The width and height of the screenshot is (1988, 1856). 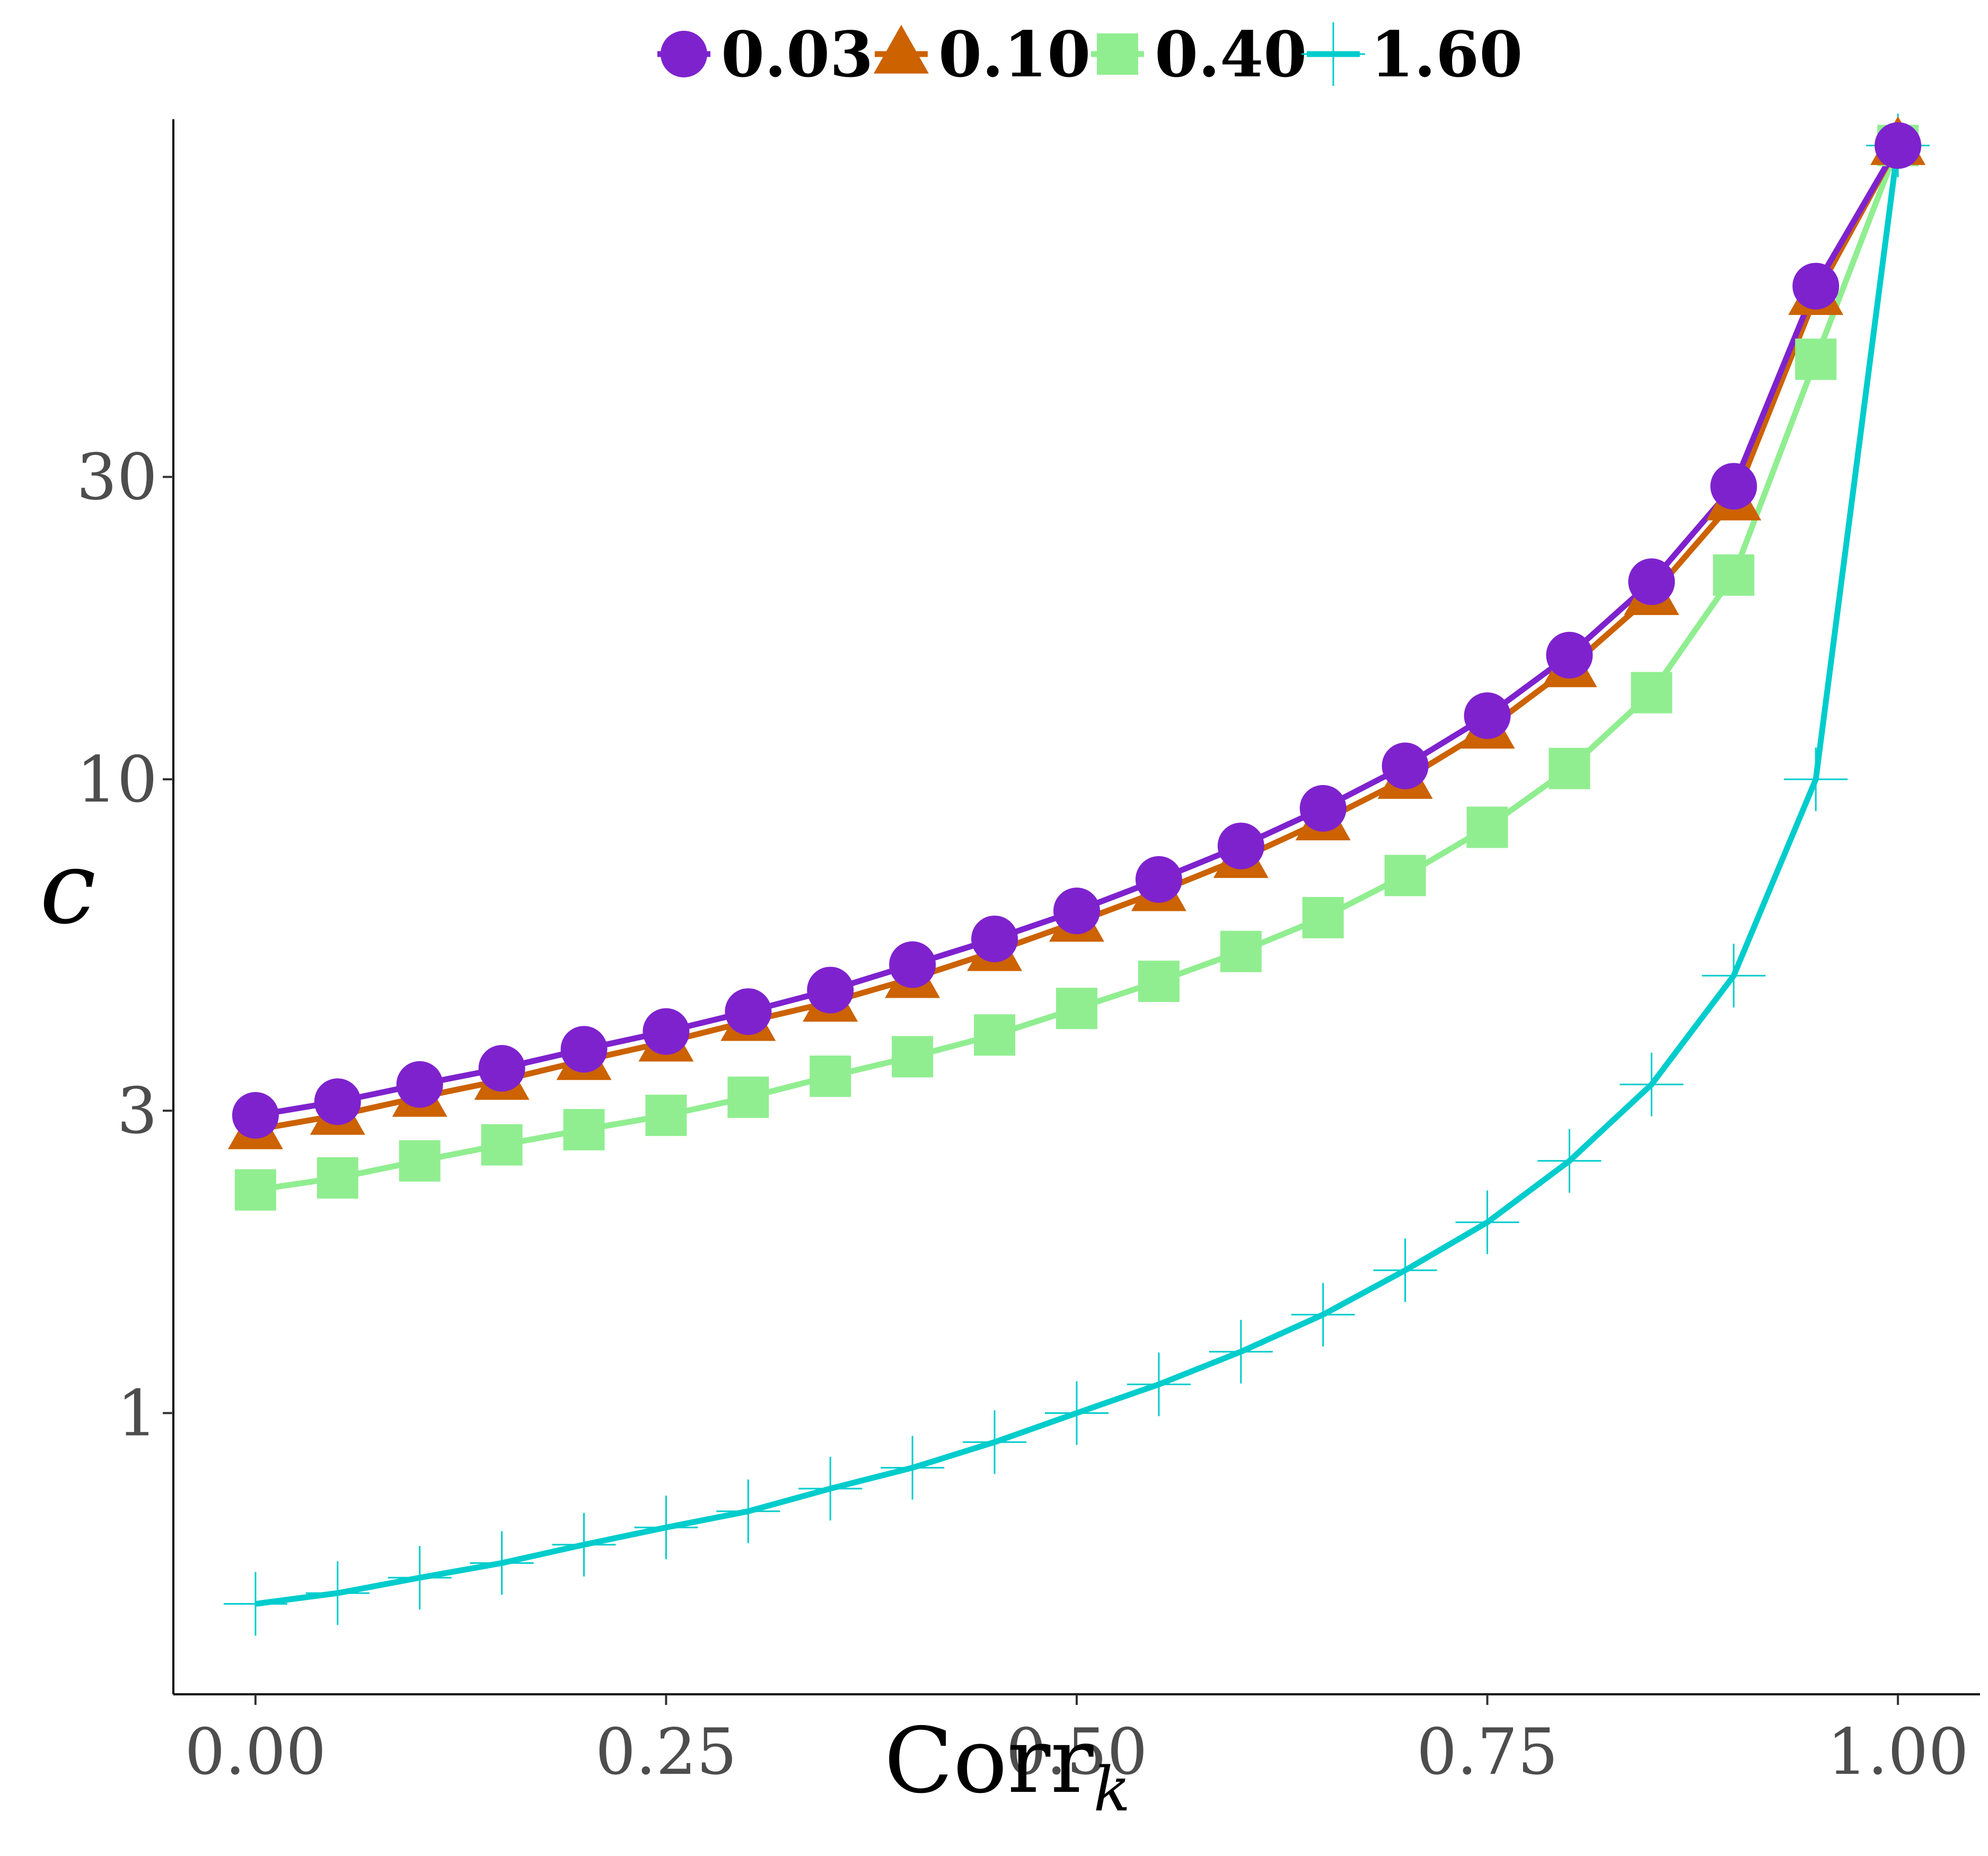 I want to click on x-axis-title-main: Corr, so click(x=989, y=1761).